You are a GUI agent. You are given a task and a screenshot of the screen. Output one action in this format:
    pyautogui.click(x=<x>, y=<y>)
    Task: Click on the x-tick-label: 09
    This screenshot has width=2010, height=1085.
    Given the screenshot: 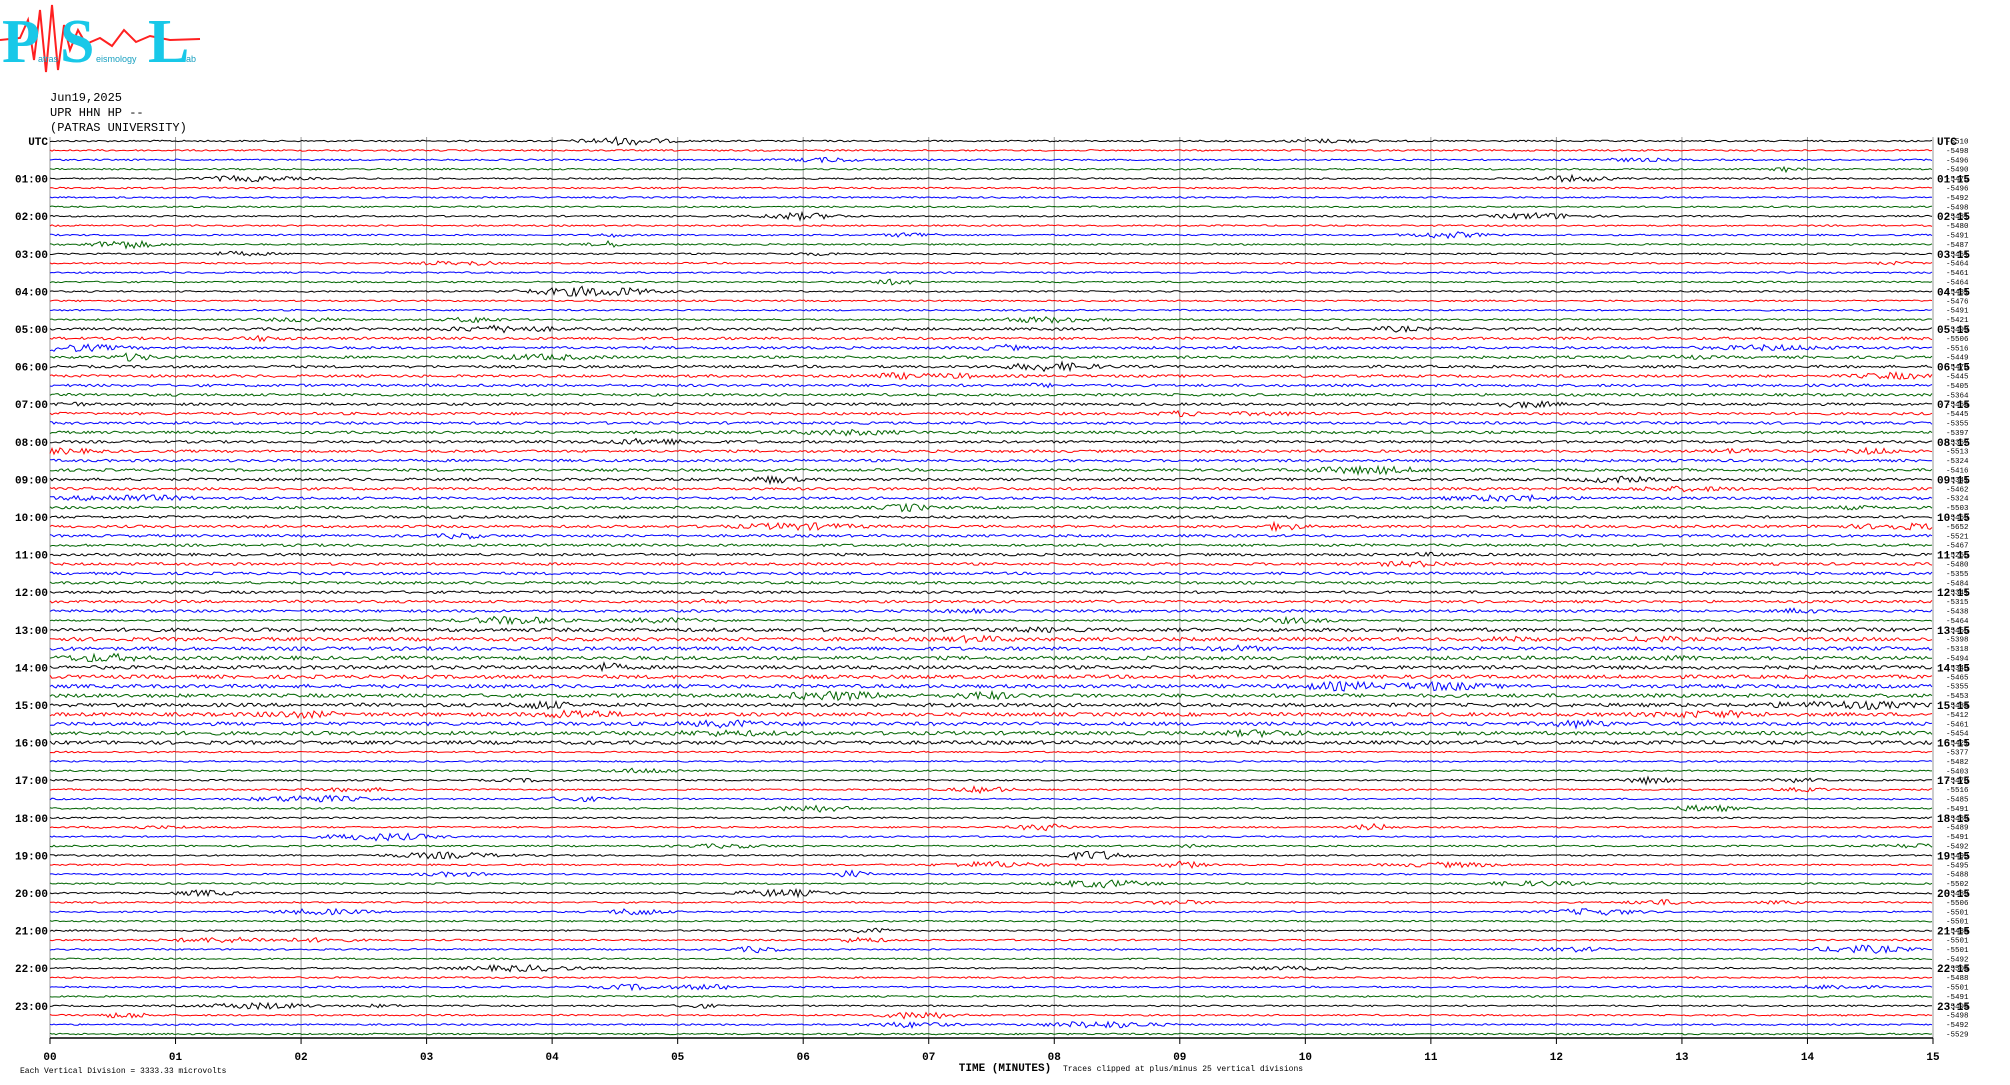 What is the action you would take?
    pyautogui.click(x=1179, y=1058)
    